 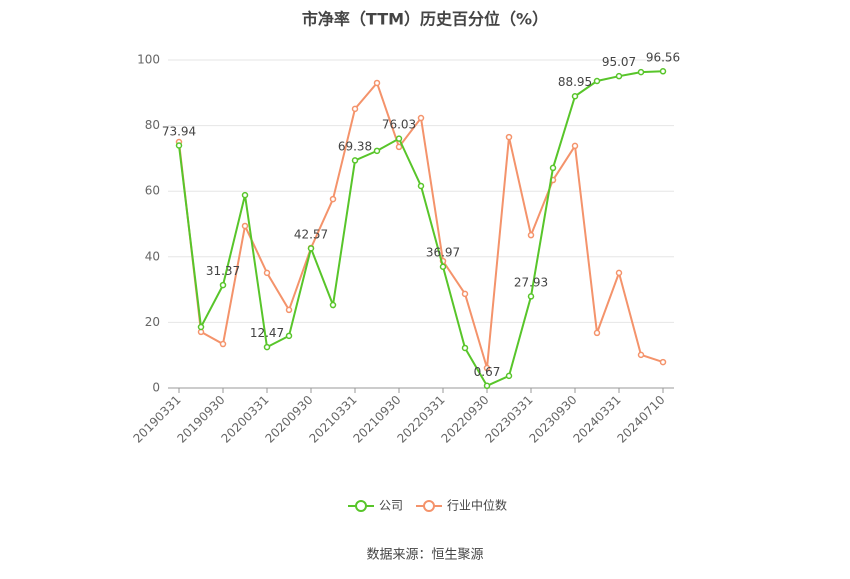 What do you see at coordinates (399, 125) in the screenshot?
I see `data-label: 76.03` at bounding box center [399, 125].